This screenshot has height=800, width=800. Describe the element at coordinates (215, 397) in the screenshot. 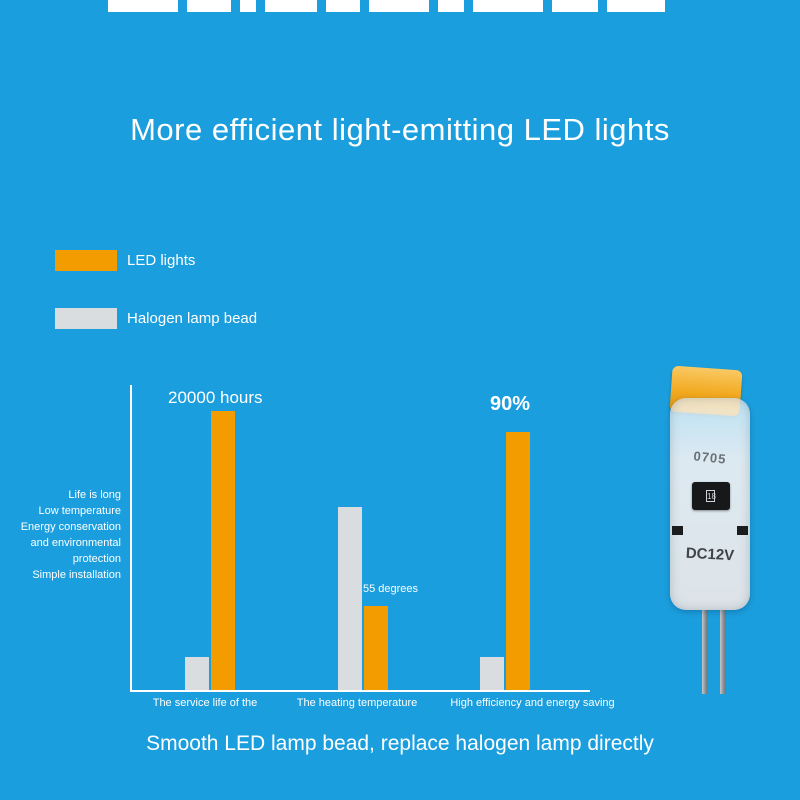

I see `bar-value-label: 20000 hours` at that location.